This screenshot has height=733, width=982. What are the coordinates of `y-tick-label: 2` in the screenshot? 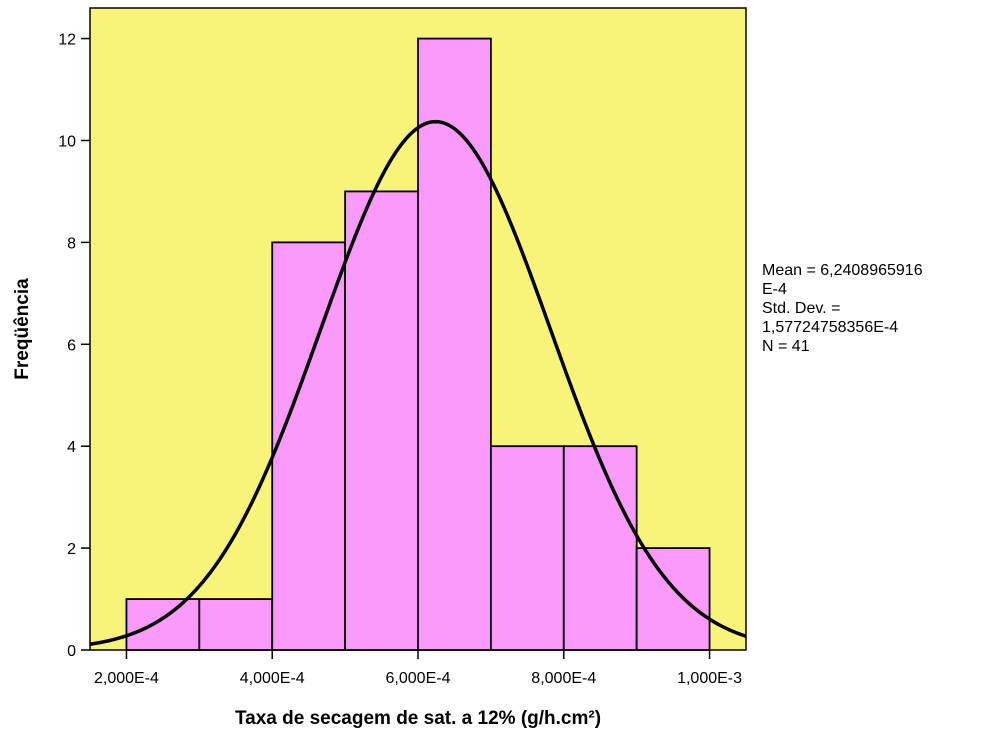 It's located at (71, 549).